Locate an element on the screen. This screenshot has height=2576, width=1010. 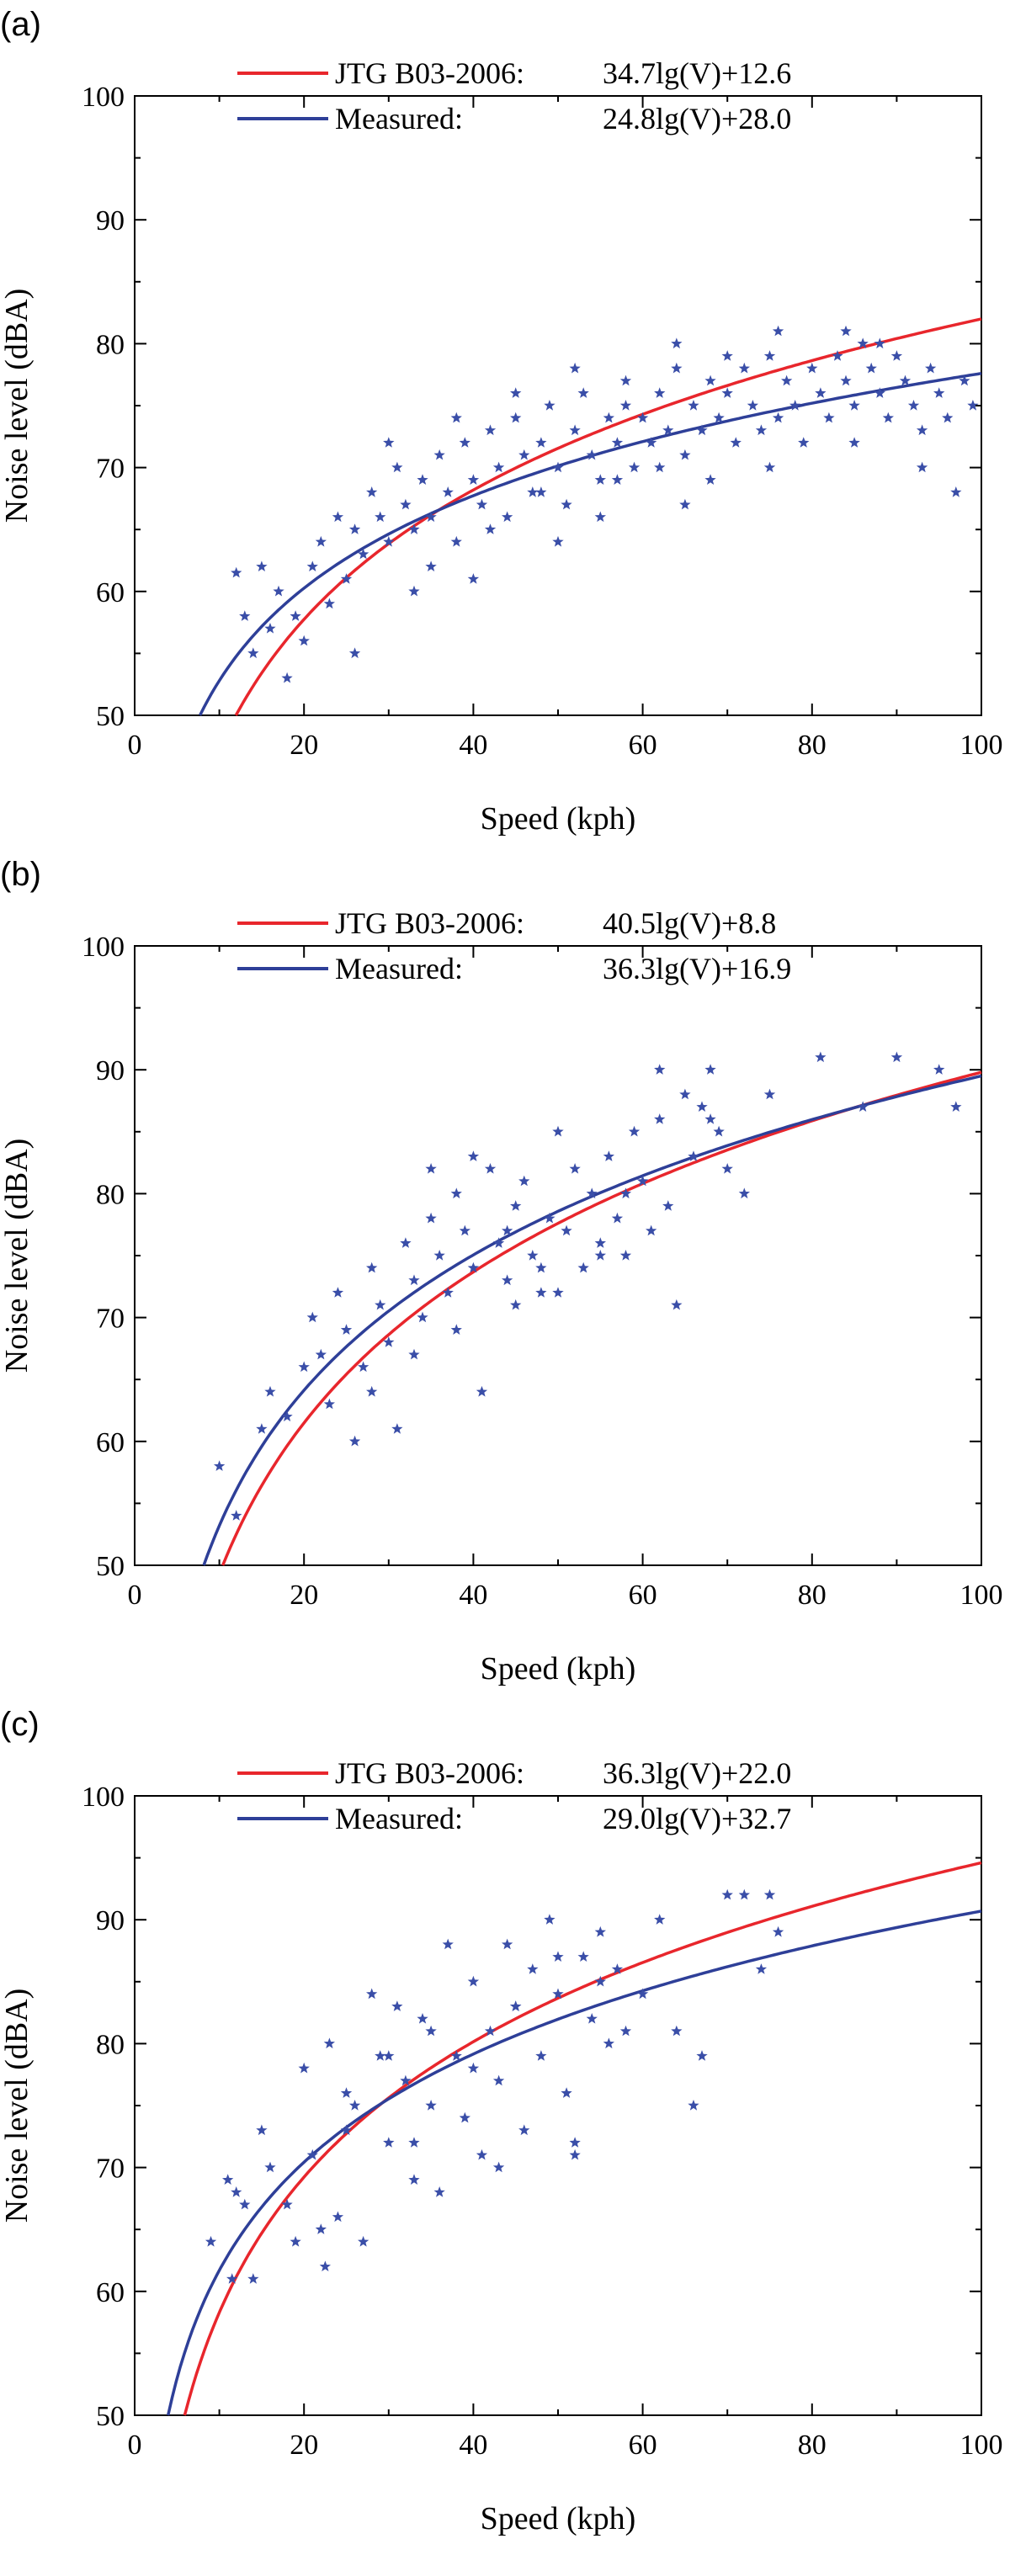
legend-eq-jtg: 36.3lg(V)+22.0 is located at coordinates (697, 1773).